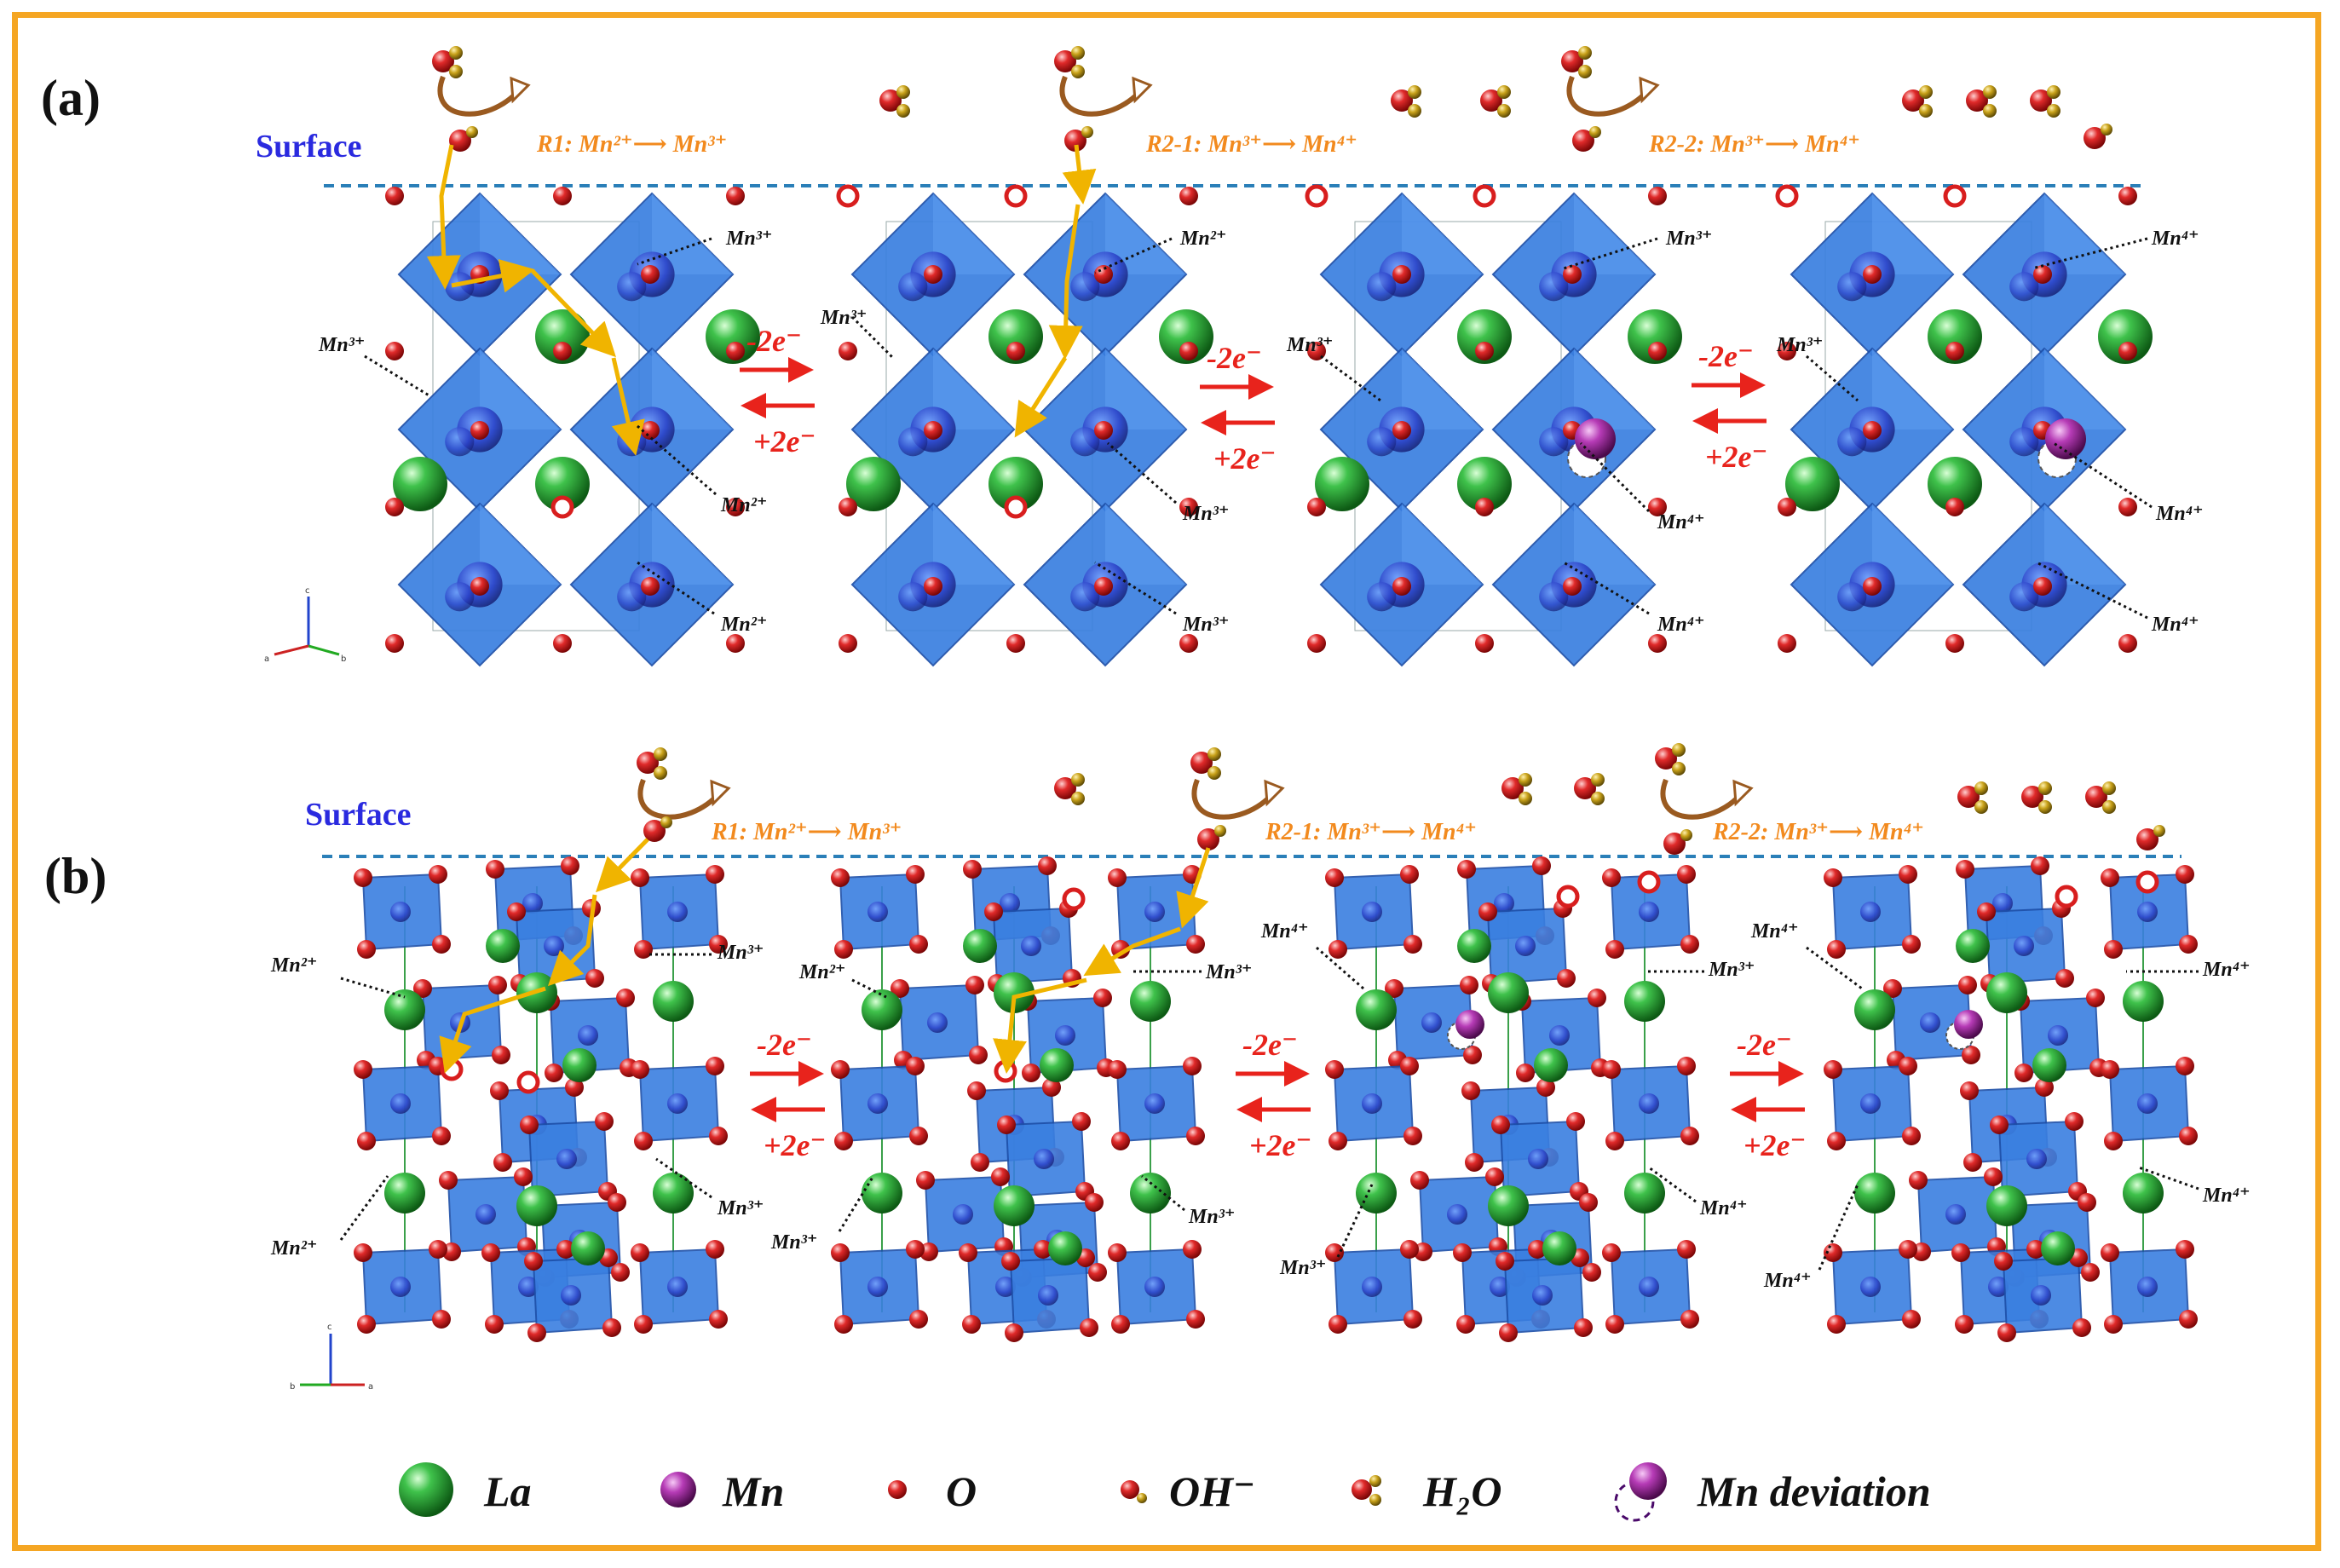 The width and height of the screenshot is (2340, 1568). What do you see at coordinates (1818, 832) in the screenshot?
I see `panel-b-reaction-r2-2: R2-2: Mn³⁺⟶ Mn⁴⁺` at bounding box center [1818, 832].